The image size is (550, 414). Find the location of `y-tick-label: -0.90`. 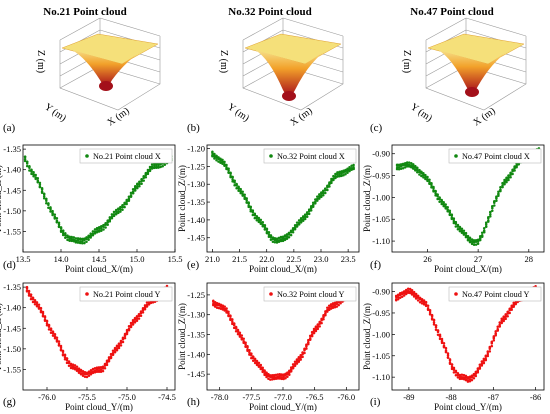

y-tick-label: -0.90 is located at coordinates (381, 154).